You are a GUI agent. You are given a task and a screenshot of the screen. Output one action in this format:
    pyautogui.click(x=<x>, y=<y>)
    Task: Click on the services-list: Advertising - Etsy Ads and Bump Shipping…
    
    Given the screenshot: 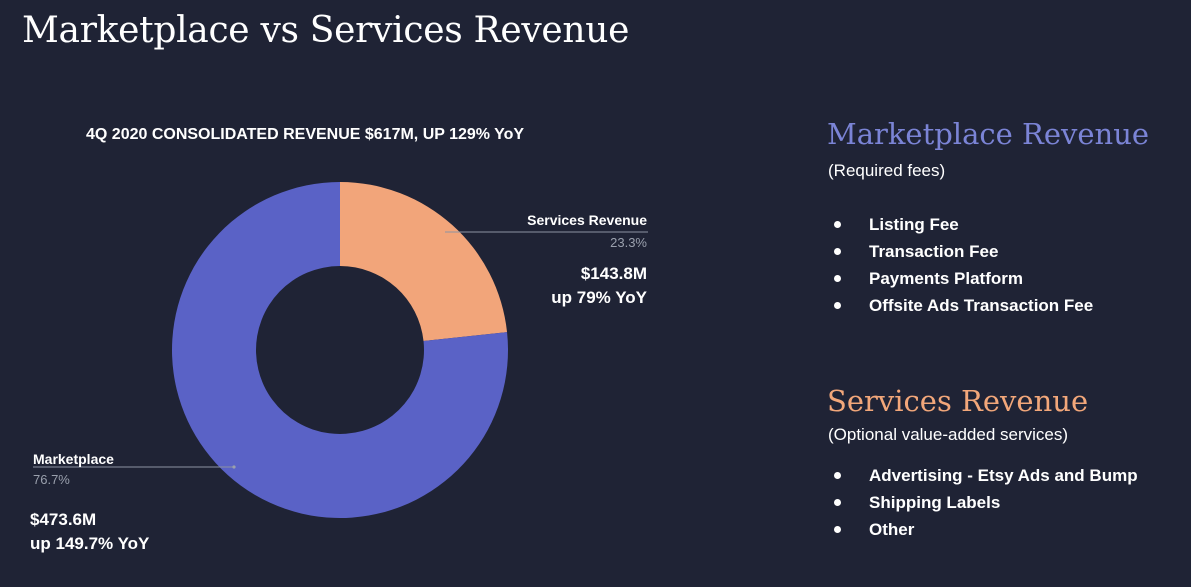 What is the action you would take?
    pyautogui.click(x=985, y=502)
    